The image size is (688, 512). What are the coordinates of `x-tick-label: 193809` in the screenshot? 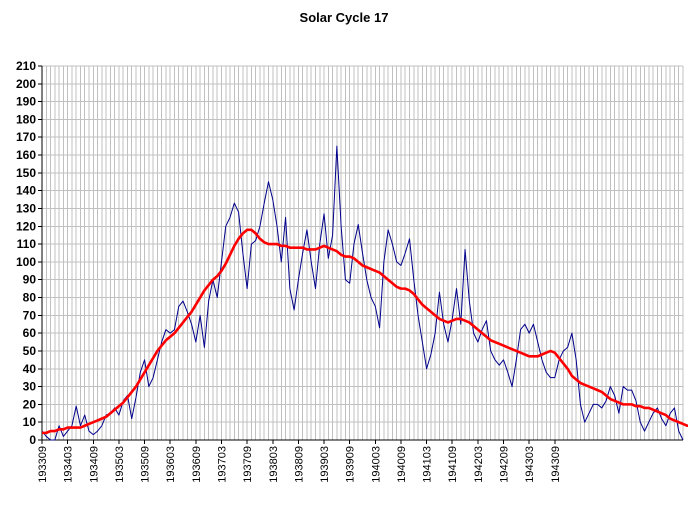 It's located at (299, 464).